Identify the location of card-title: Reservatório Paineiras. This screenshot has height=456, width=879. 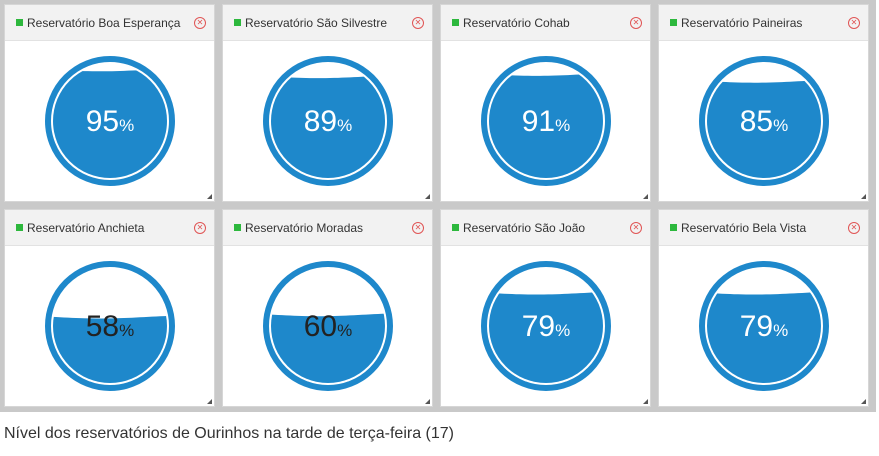
(742, 22).